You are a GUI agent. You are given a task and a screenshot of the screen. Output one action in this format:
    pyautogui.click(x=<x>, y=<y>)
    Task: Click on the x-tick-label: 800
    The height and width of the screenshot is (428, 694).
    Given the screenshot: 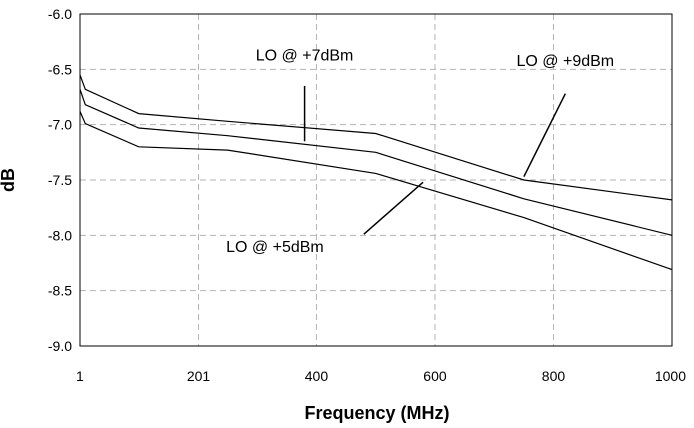 What is the action you would take?
    pyautogui.click(x=554, y=376)
    